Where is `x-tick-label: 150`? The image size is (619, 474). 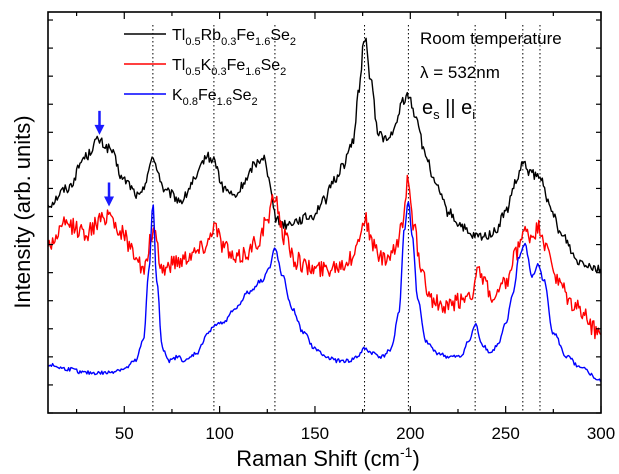 x-tick-label: 150 is located at coordinates (315, 433).